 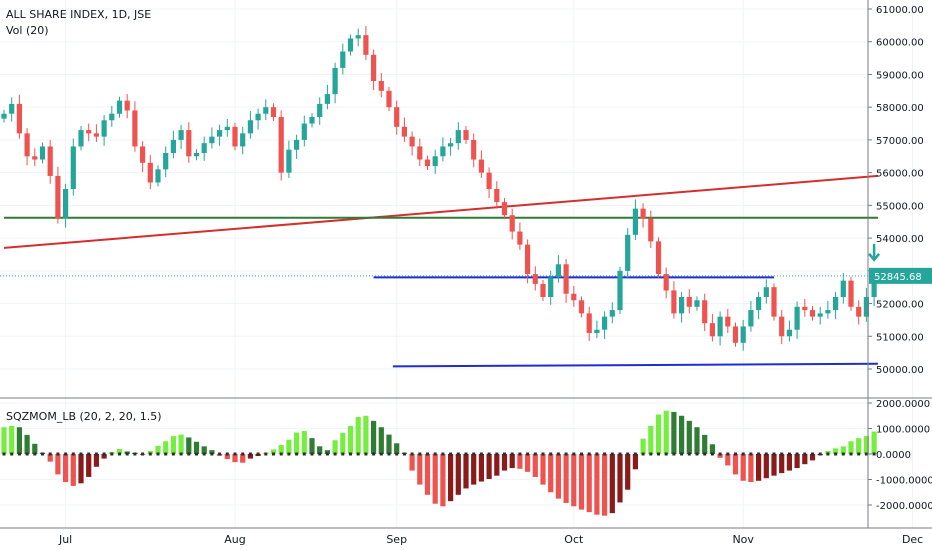 I want to click on time-tick-label: Jul, so click(x=65, y=539).